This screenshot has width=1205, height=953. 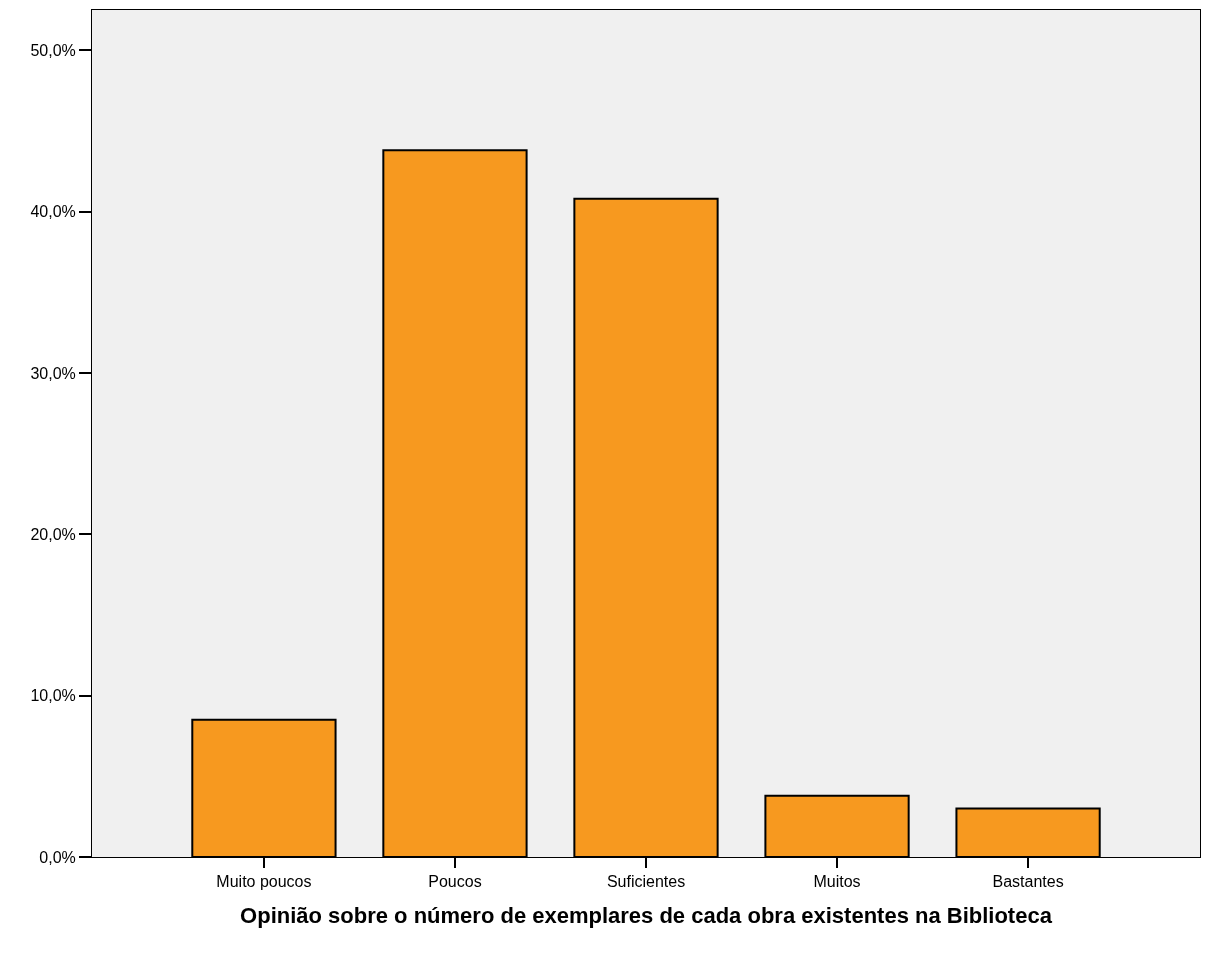 What do you see at coordinates (264, 882) in the screenshot?
I see `x-tick-label: Muito poucos` at bounding box center [264, 882].